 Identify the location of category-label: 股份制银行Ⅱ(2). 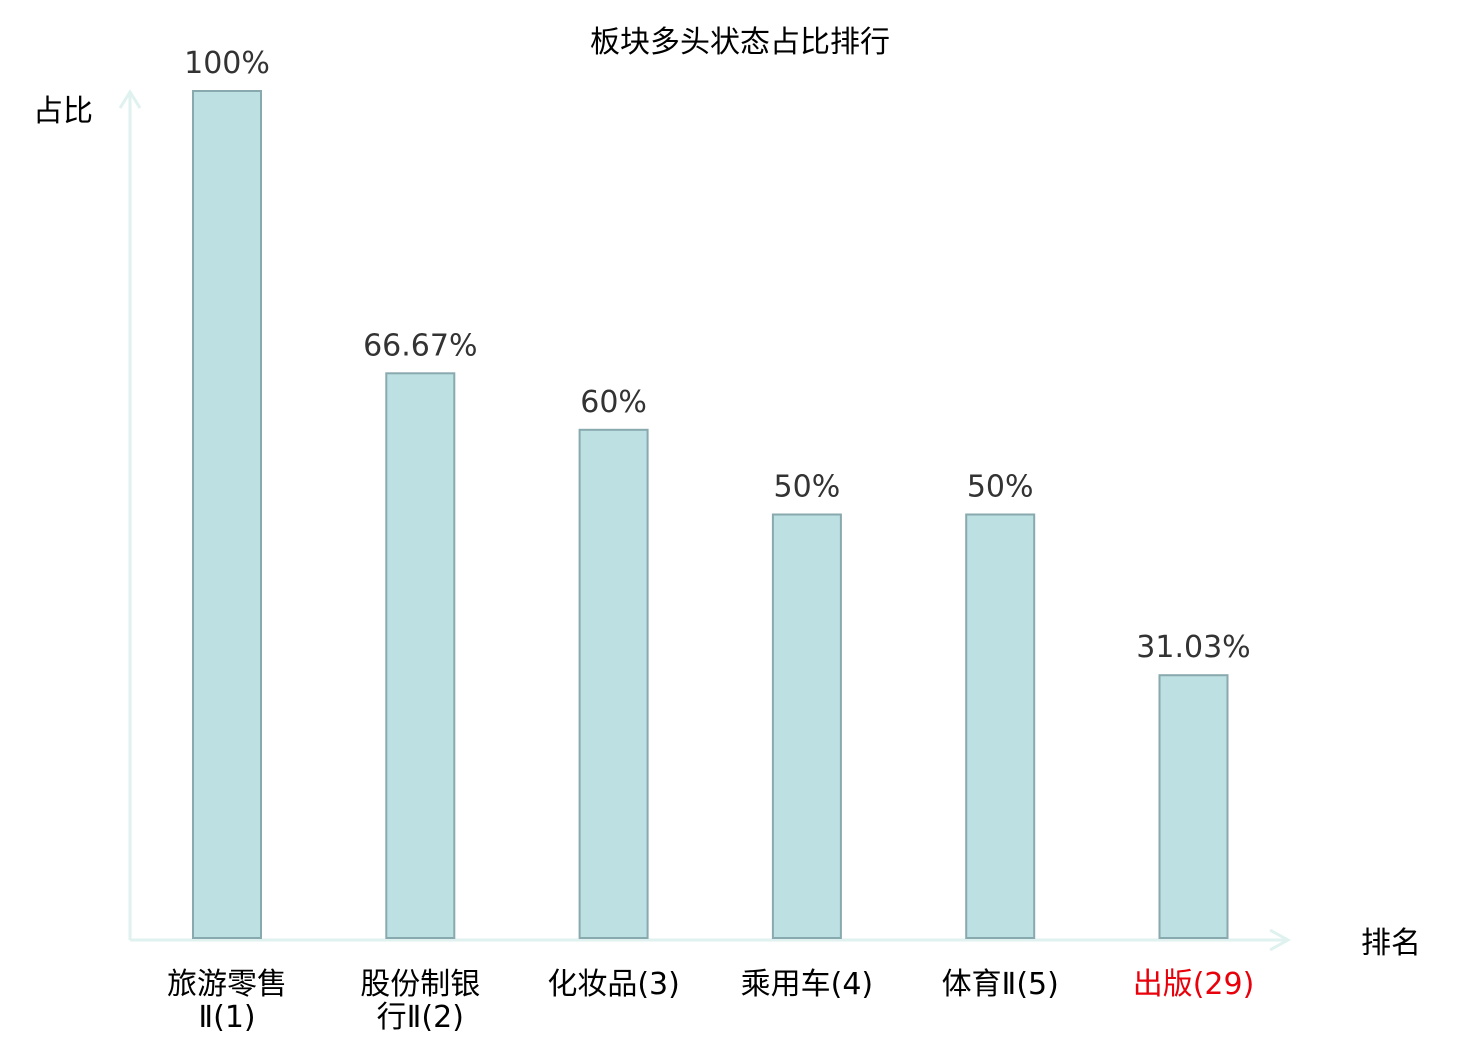
(420, 1001).